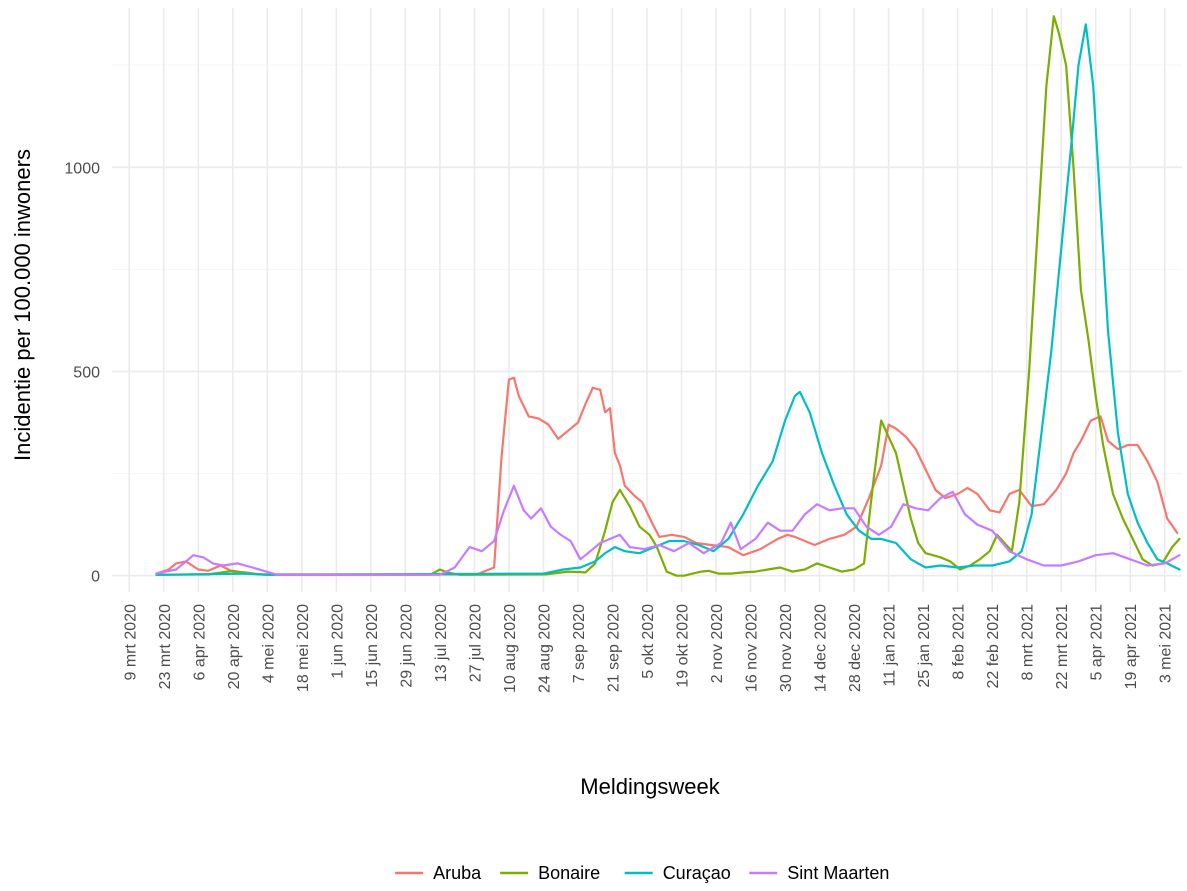 The width and height of the screenshot is (1187, 891). Describe the element at coordinates (717, 643) in the screenshot. I see `x-tick-label: 2 nov 2020` at that location.